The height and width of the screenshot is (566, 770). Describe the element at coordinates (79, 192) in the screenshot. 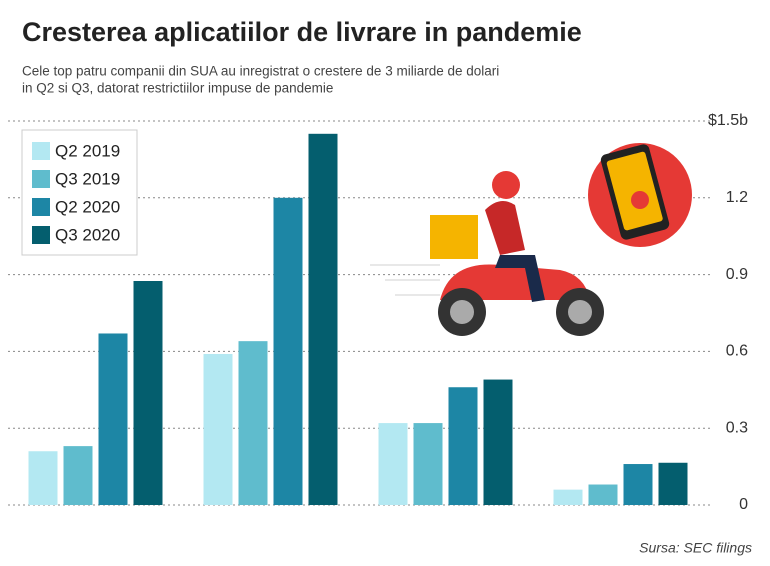

I see `legend: Q2 2019 Q3 2019 Q2 2020 Q3 2020` at that location.